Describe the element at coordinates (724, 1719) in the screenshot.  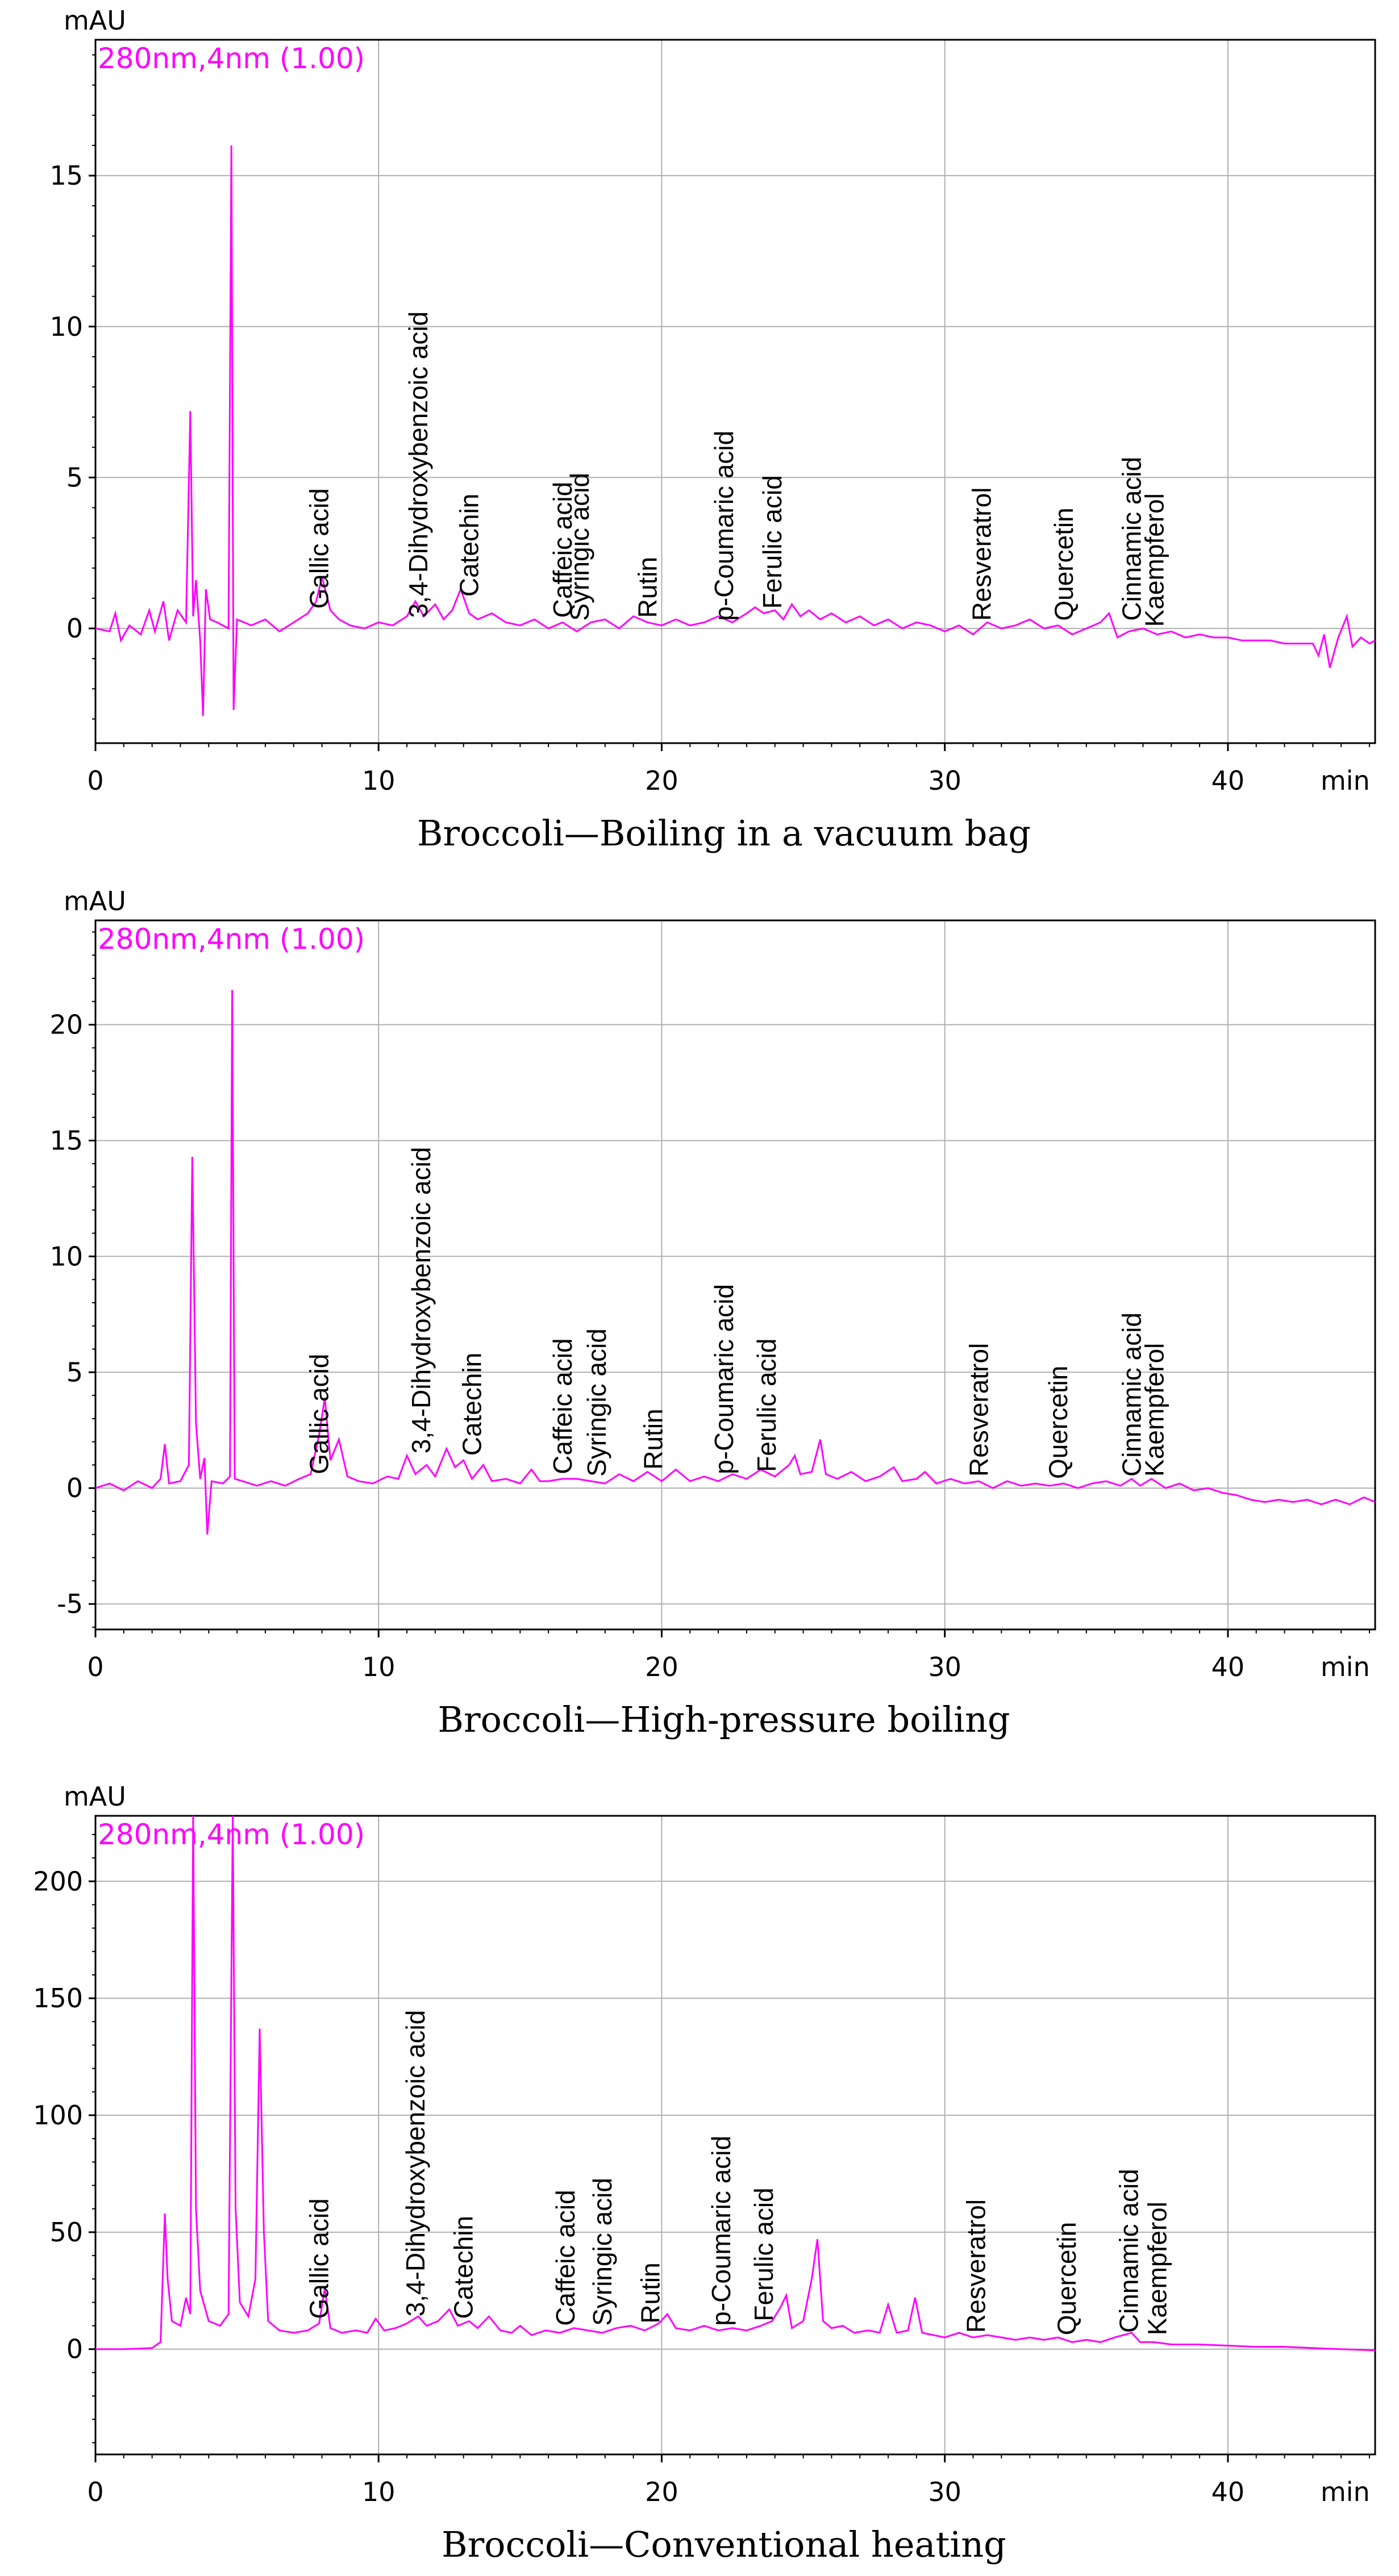
I see `panel-caption: Broccoli—High-pressure boiling` at that location.